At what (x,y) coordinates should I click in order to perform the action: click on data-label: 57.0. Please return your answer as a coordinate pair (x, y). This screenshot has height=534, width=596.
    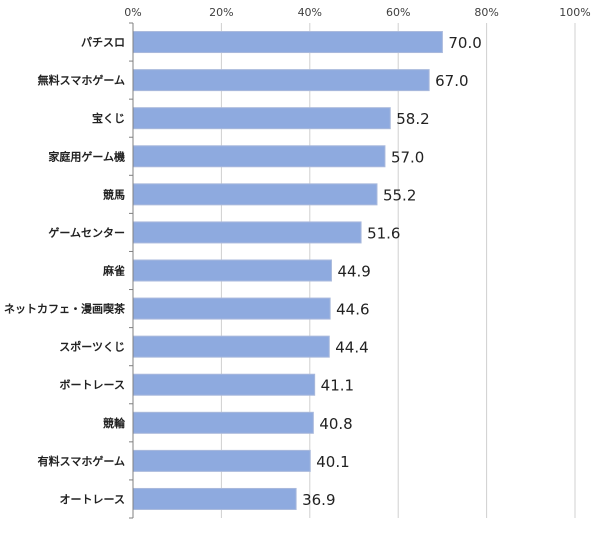
    Looking at the image, I should click on (407, 157).